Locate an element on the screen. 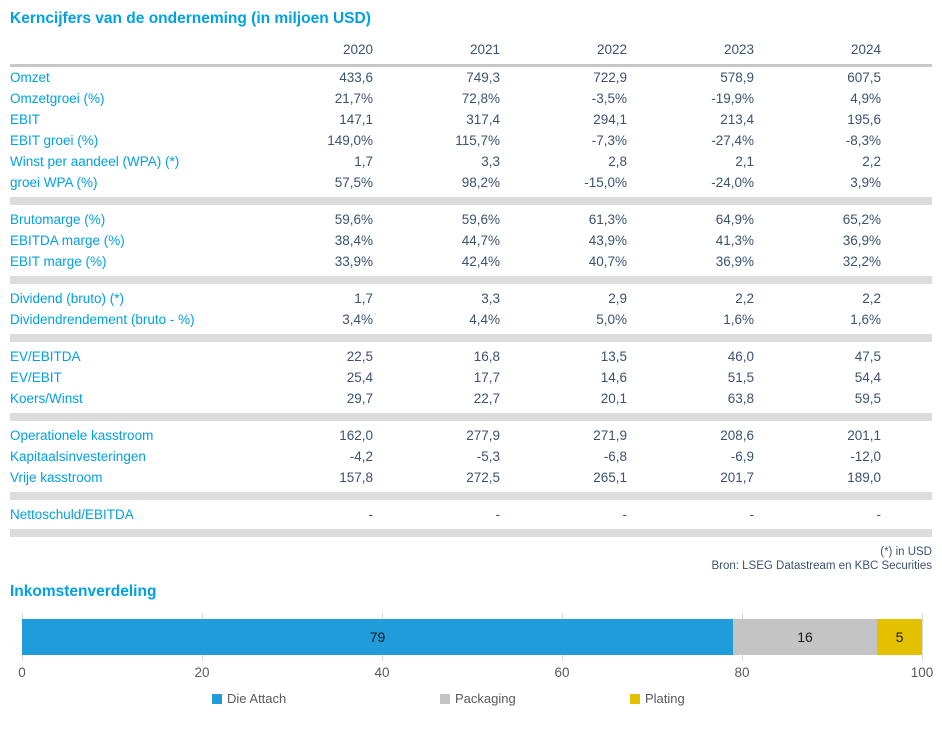 This screenshot has width=942, height=745. cell-value: 115,7% is located at coordinates (477, 140).